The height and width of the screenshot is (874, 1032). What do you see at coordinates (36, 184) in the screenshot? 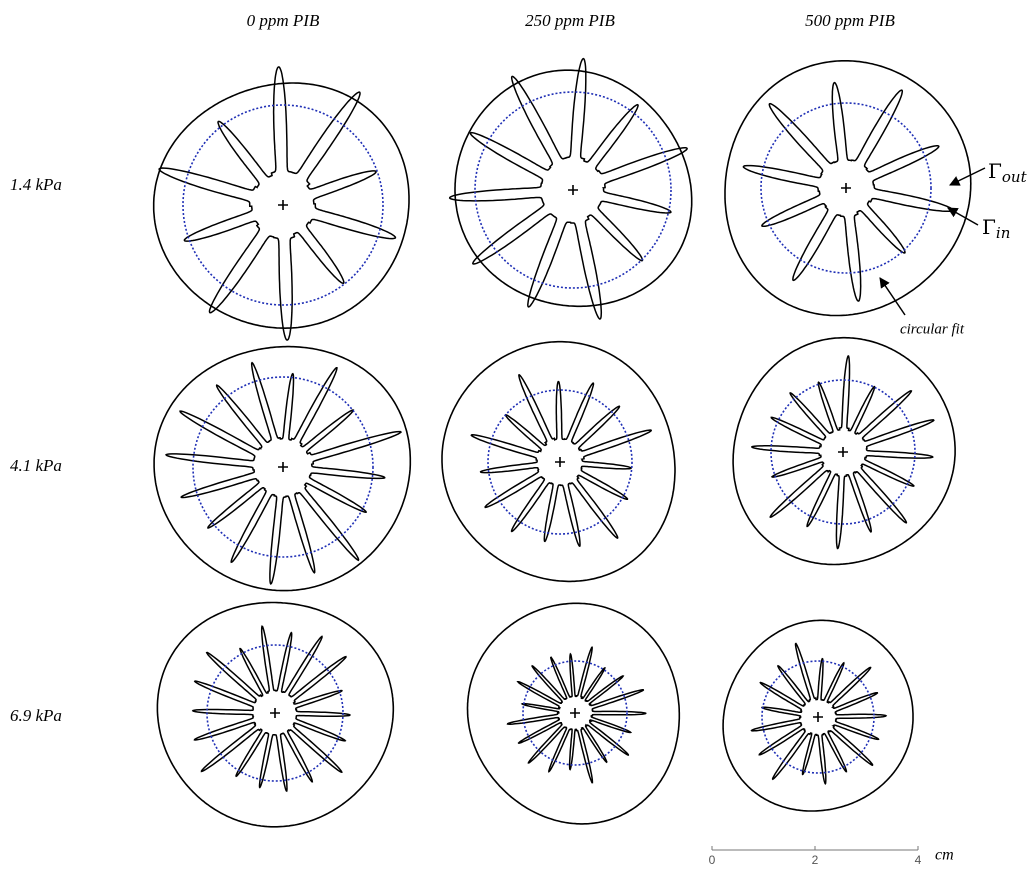
I see `row-label: 1.4 kPa` at bounding box center [36, 184].